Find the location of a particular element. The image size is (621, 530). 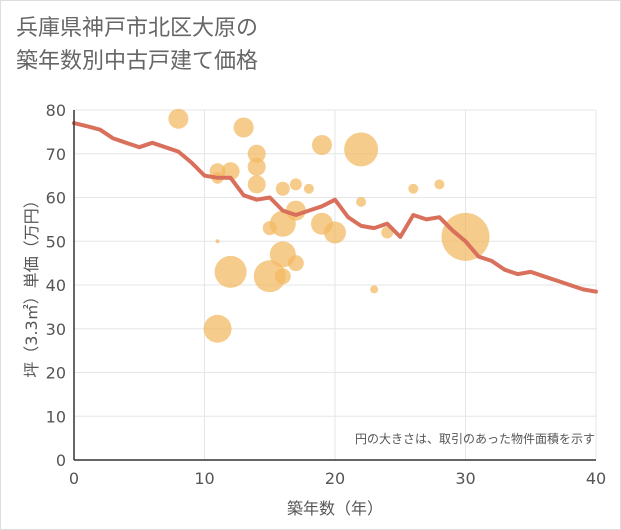

y-tick-label-40: 40 is located at coordinates (56, 285).